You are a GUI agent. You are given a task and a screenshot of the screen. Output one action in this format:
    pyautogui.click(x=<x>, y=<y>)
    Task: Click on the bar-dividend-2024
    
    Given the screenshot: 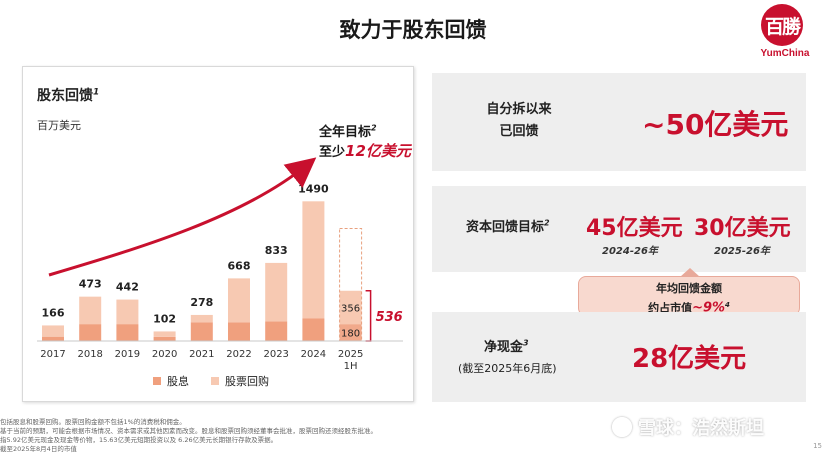 What is the action you would take?
    pyautogui.click(x=313, y=329)
    